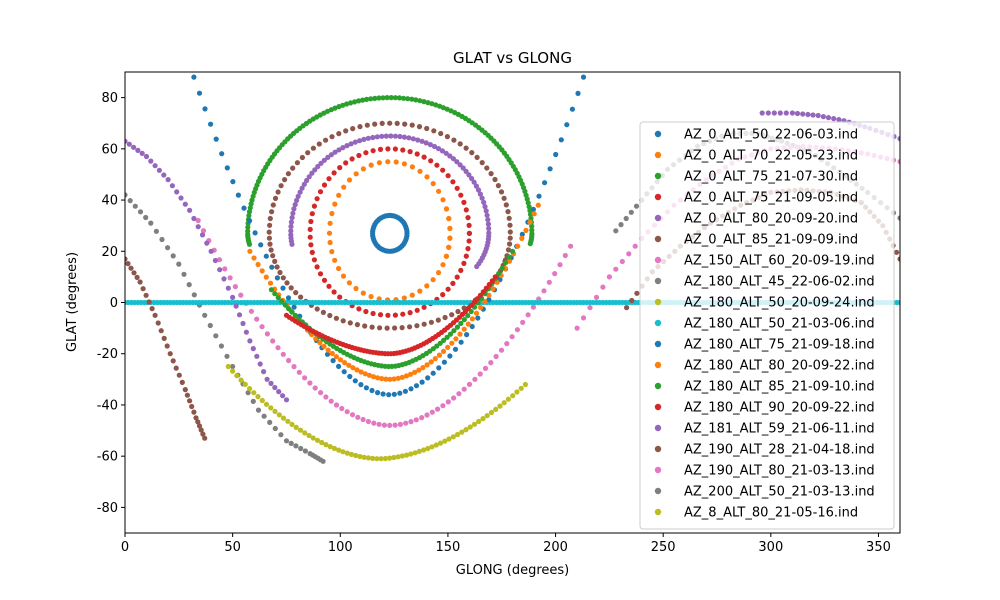 Image resolution: width=1000 pixels, height=600 pixels. I want to click on legend-marker, so click(658, 491).